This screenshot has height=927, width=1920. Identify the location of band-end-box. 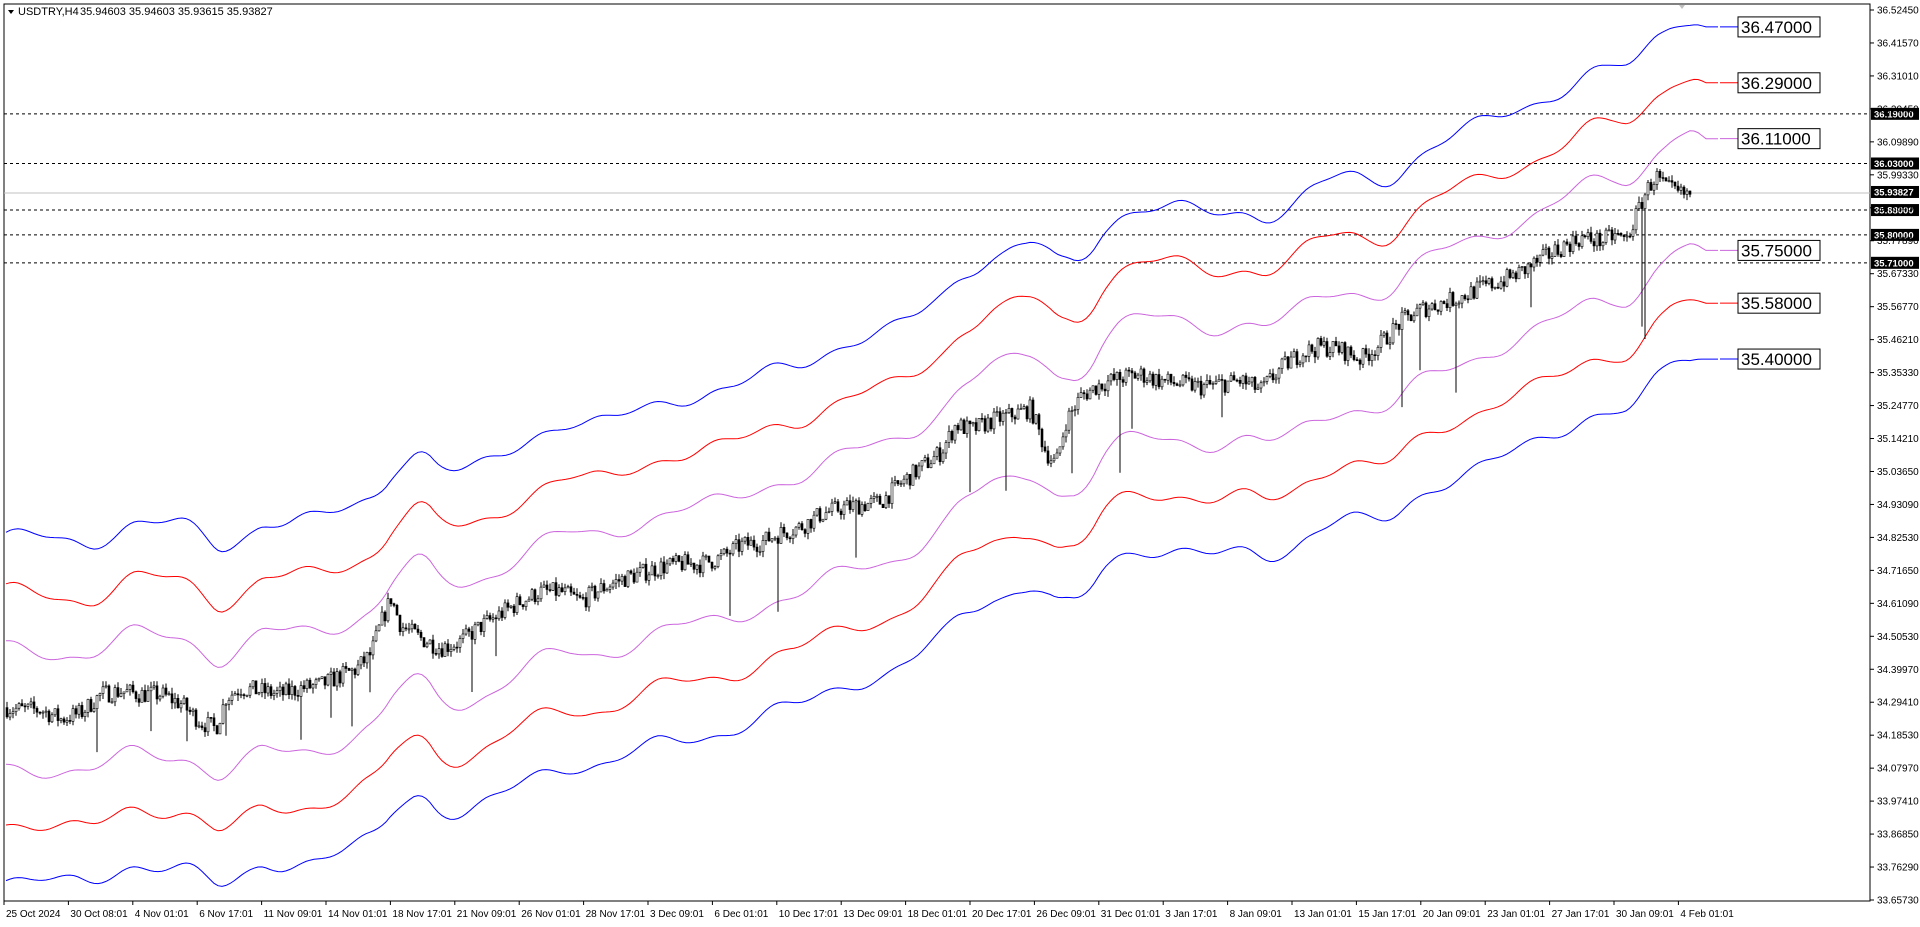
(1779, 303).